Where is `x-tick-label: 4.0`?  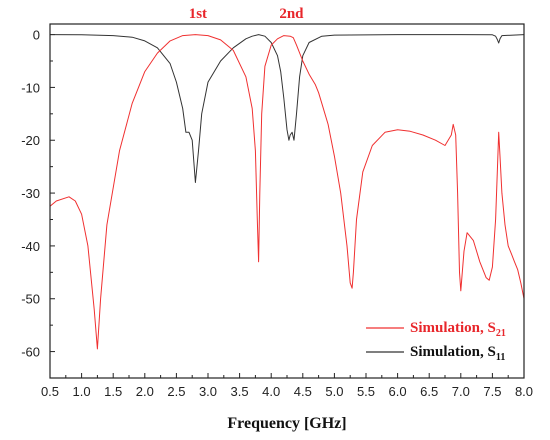 x-tick-label: 4.0 is located at coordinates (271, 391).